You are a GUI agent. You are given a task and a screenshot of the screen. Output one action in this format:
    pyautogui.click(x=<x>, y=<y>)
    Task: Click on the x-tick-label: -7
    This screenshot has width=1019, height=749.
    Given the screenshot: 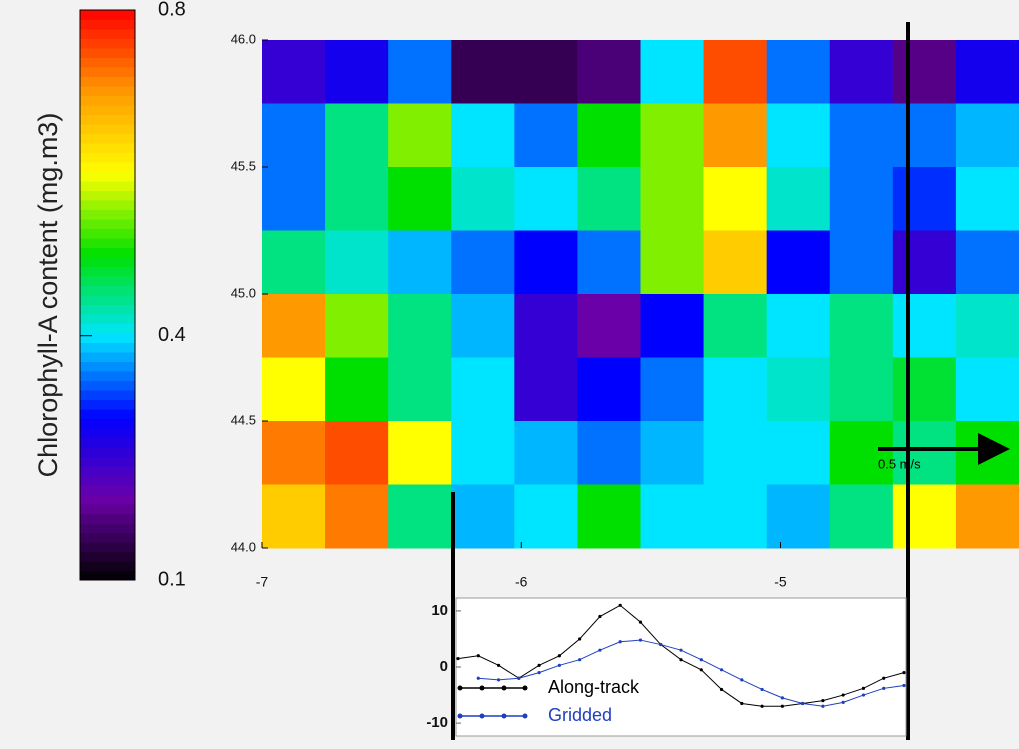 What is the action you would take?
    pyautogui.click(x=262, y=582)
    